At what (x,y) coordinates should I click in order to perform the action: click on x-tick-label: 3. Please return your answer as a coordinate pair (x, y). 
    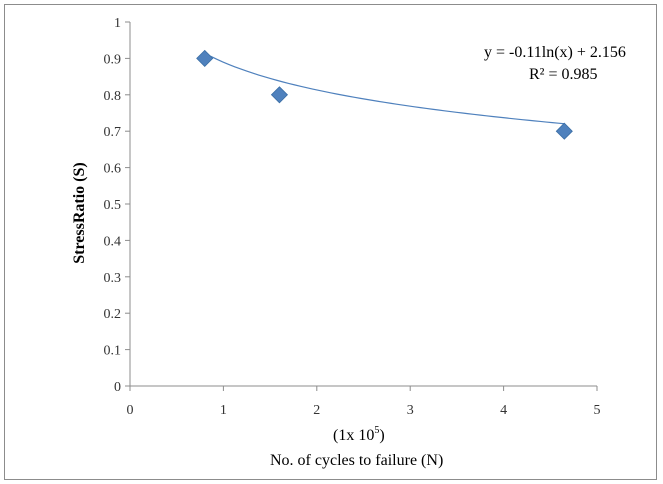
    Looking at the image, I should click on (410, 410).